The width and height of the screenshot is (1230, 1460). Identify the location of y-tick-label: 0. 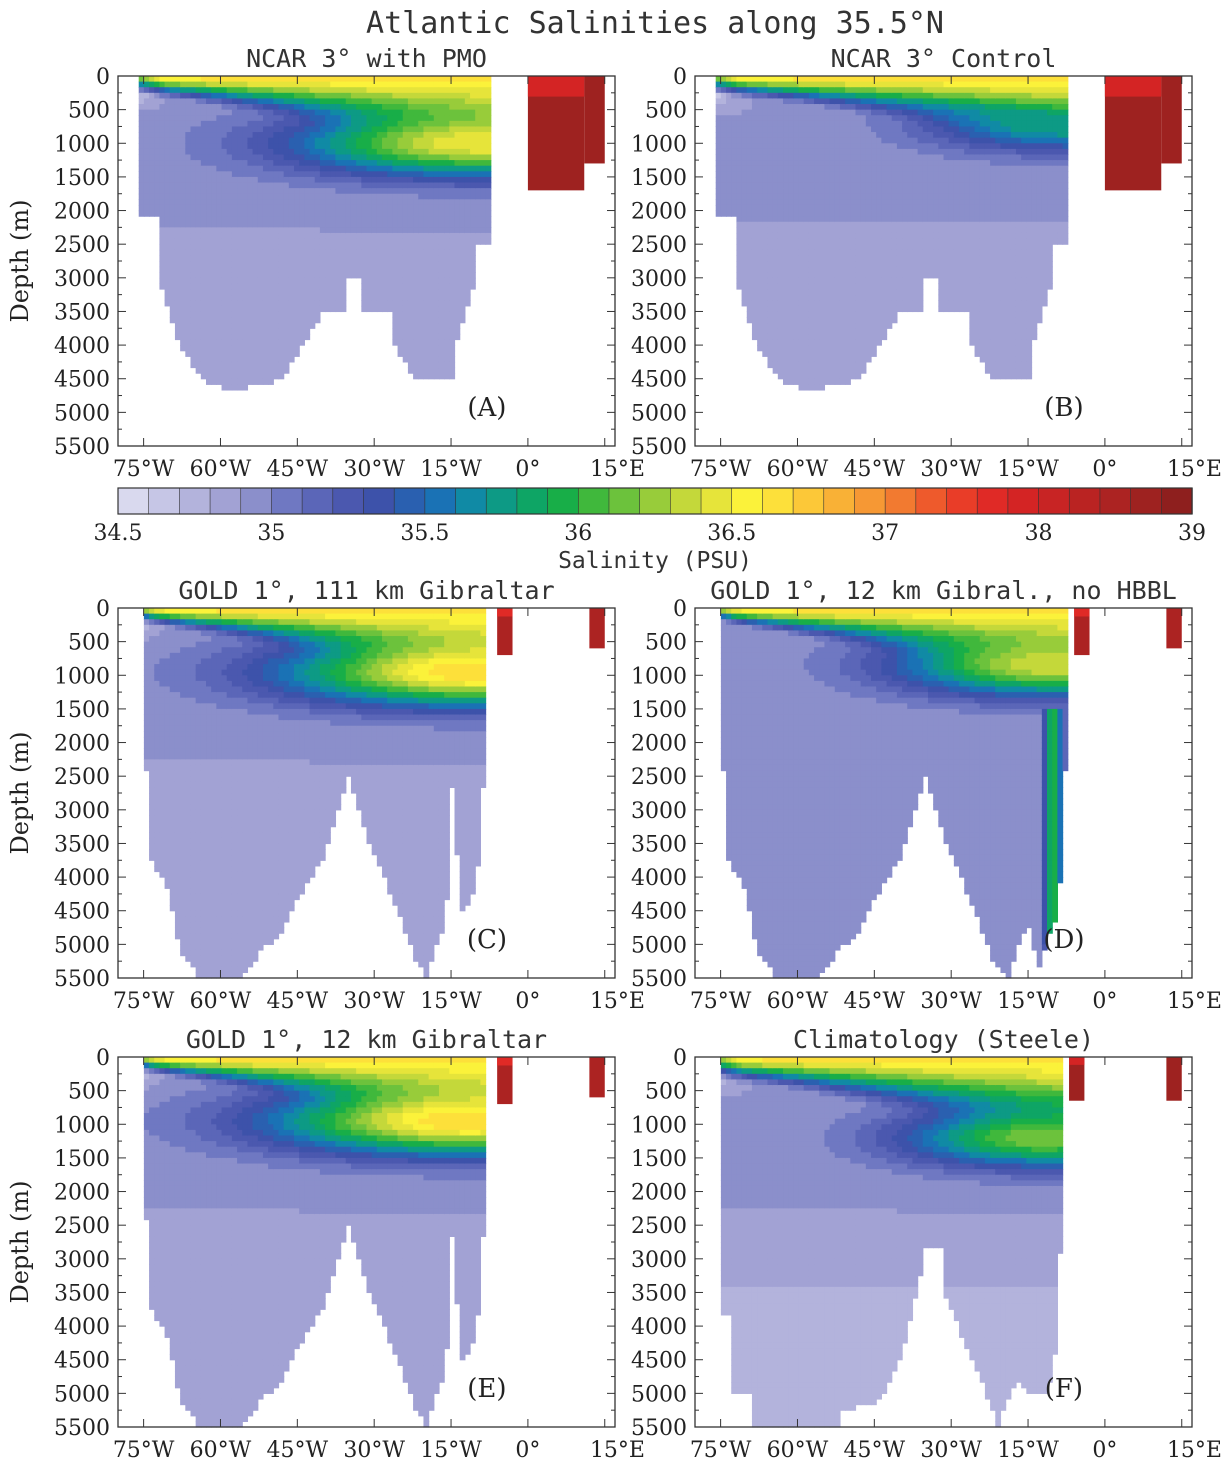
(103, 77).